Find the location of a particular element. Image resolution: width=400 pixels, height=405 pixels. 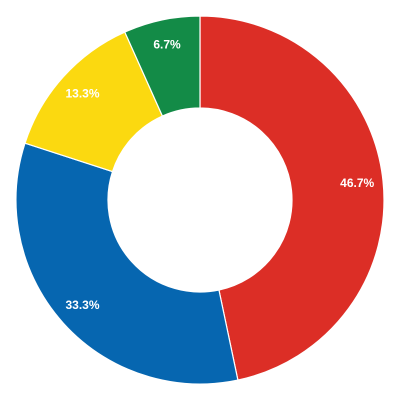

donut-slice-label-1: 33.3% is located at coordinates (82, 305).